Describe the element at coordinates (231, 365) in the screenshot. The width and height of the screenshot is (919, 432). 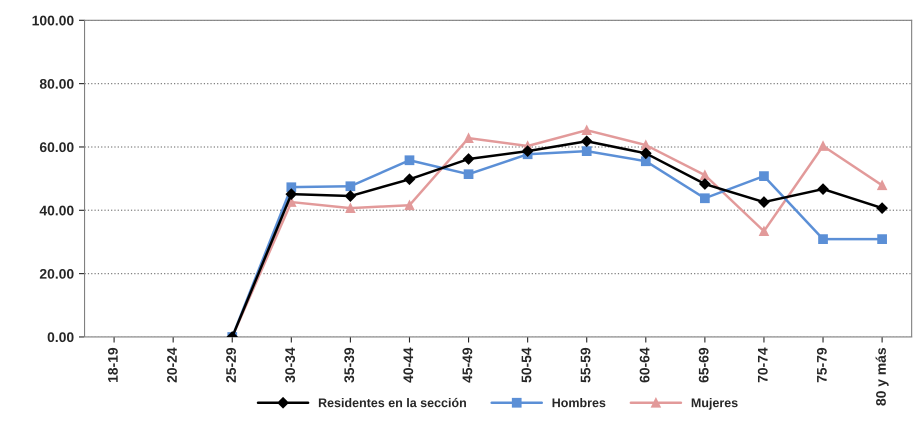
I see `x-tick-label: 25-29` at that location.